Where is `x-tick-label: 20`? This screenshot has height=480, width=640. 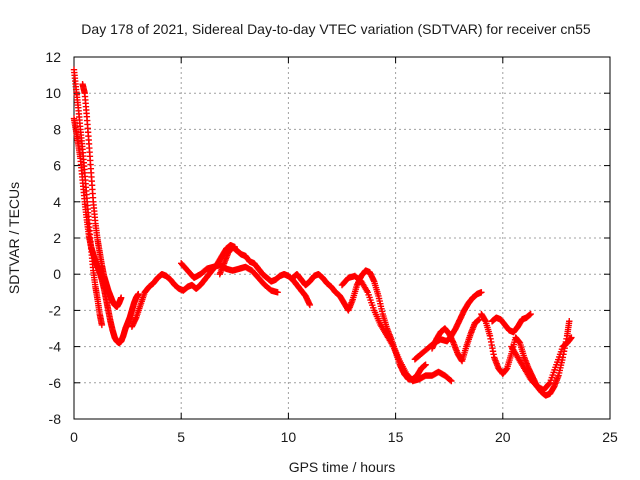 x-tick-label: 20 is located at coordinates (503, 437).